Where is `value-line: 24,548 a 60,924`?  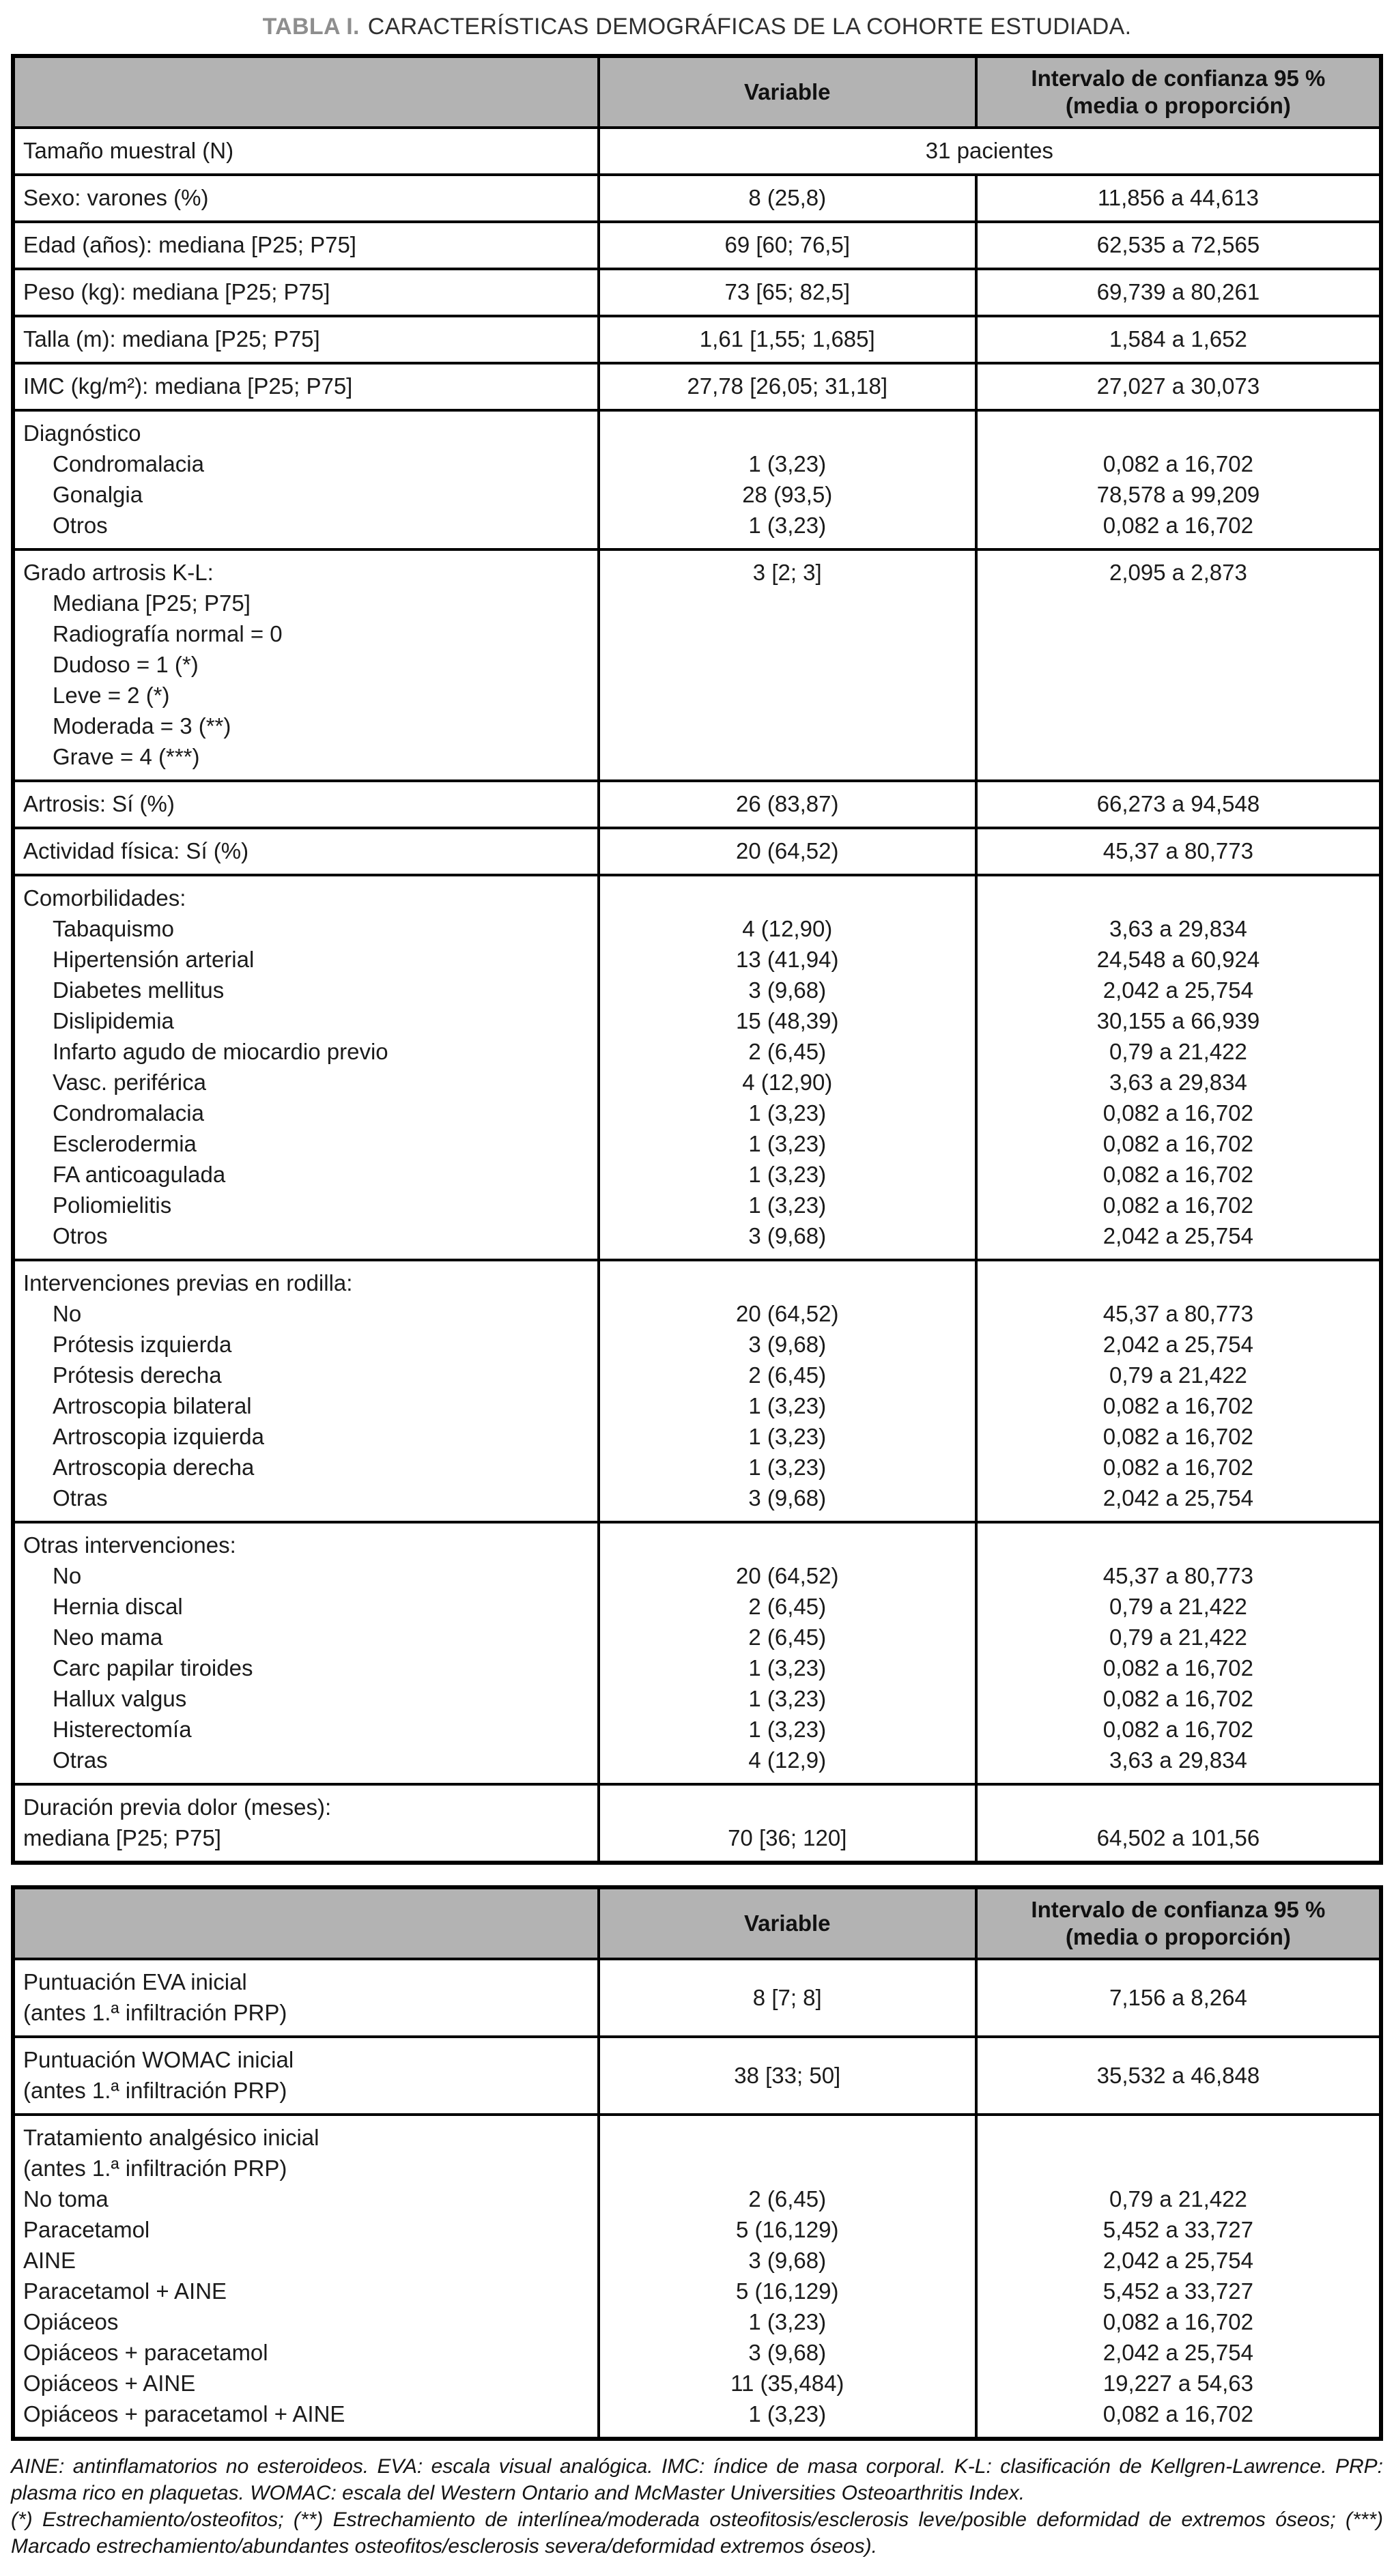 value-line: 24,548 a 60,924 is located at coordinates (1178, 959).